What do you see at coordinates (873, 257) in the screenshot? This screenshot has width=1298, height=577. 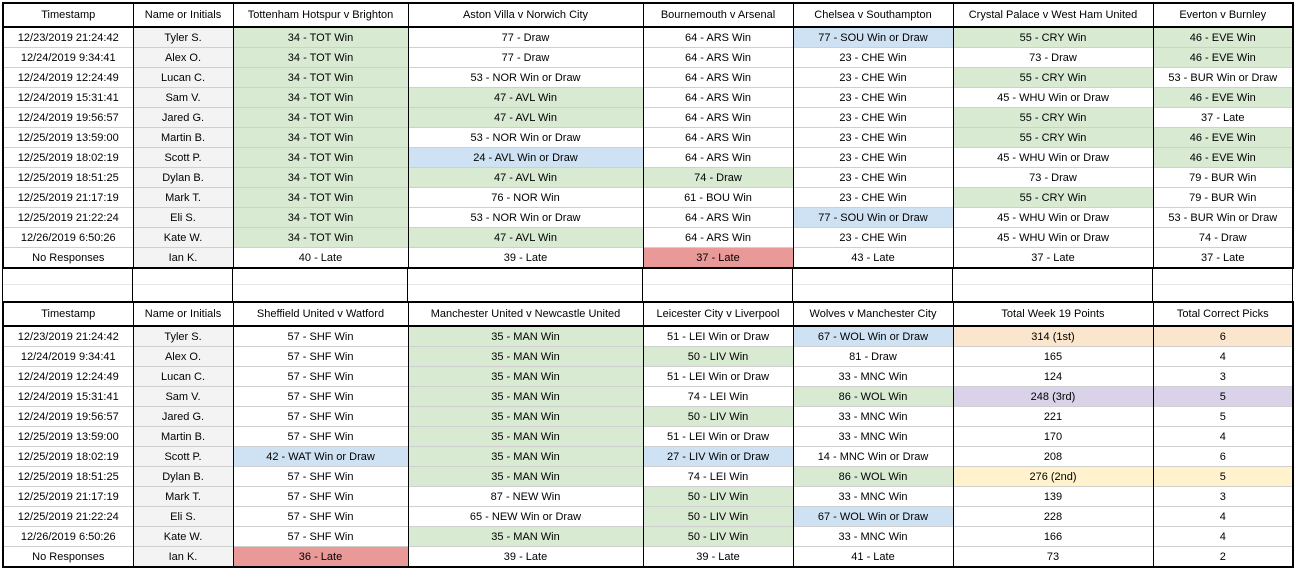 I see `pick-cell: 43 - Late` at bounding box center [873, 257].